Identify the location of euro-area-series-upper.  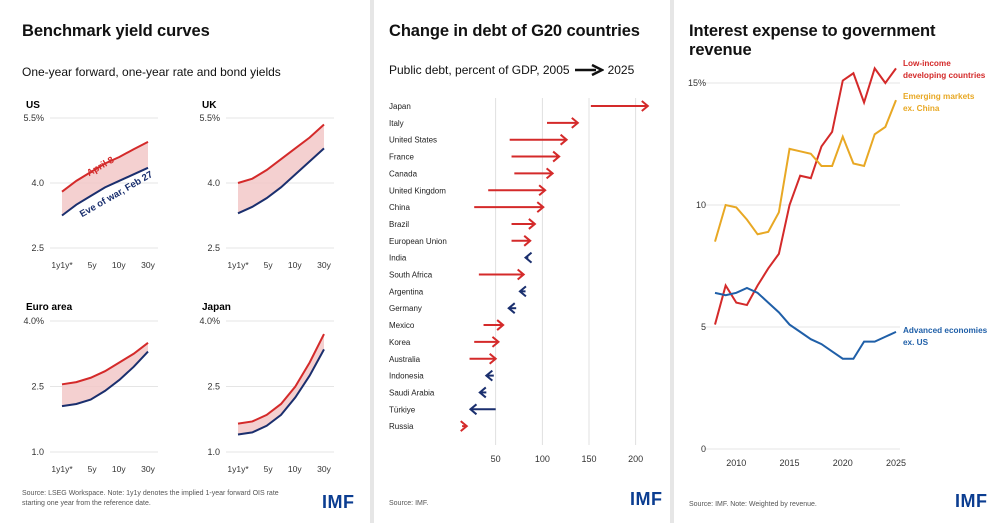
(105, 364).